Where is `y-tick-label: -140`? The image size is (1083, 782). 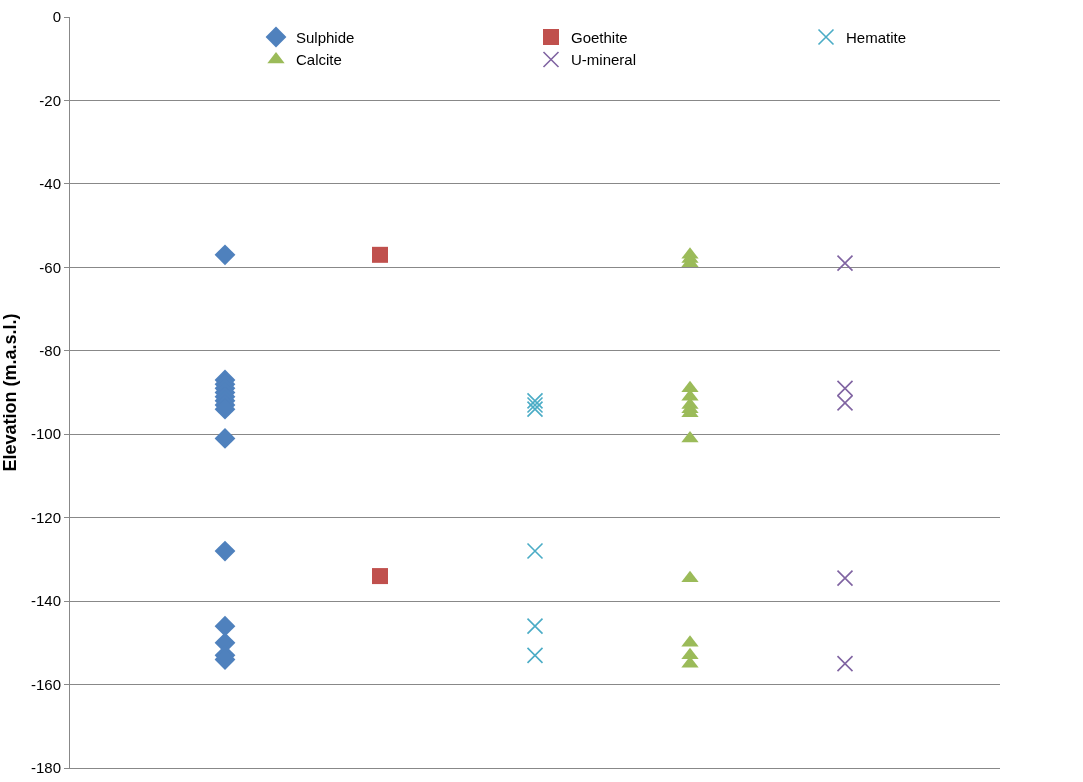
y-tick-label: -140 is located at coordinates (45, 601).